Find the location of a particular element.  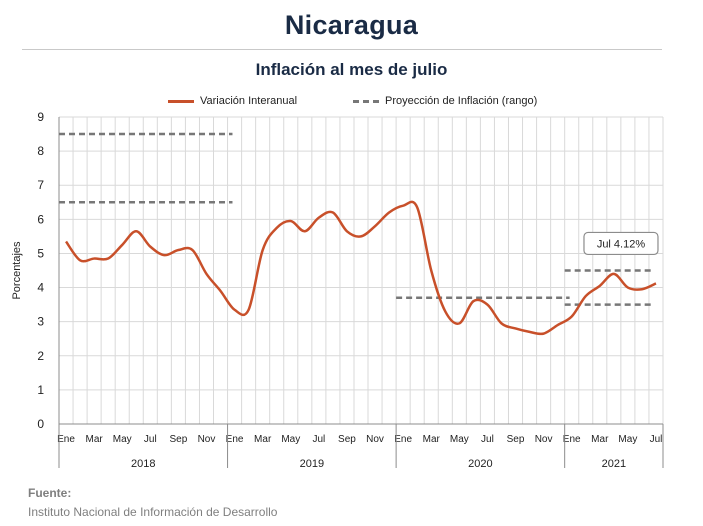

year-label: 2020 is located at coordinates (480, 464).